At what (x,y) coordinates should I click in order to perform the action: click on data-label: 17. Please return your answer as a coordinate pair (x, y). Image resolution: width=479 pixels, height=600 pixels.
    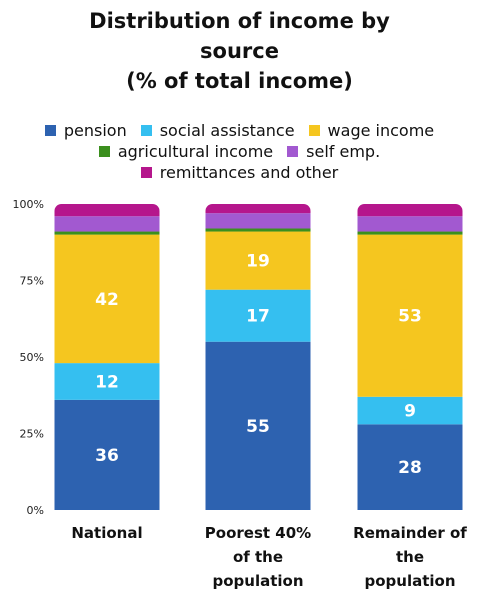
    Looking at the image, I should click on (258, 317).